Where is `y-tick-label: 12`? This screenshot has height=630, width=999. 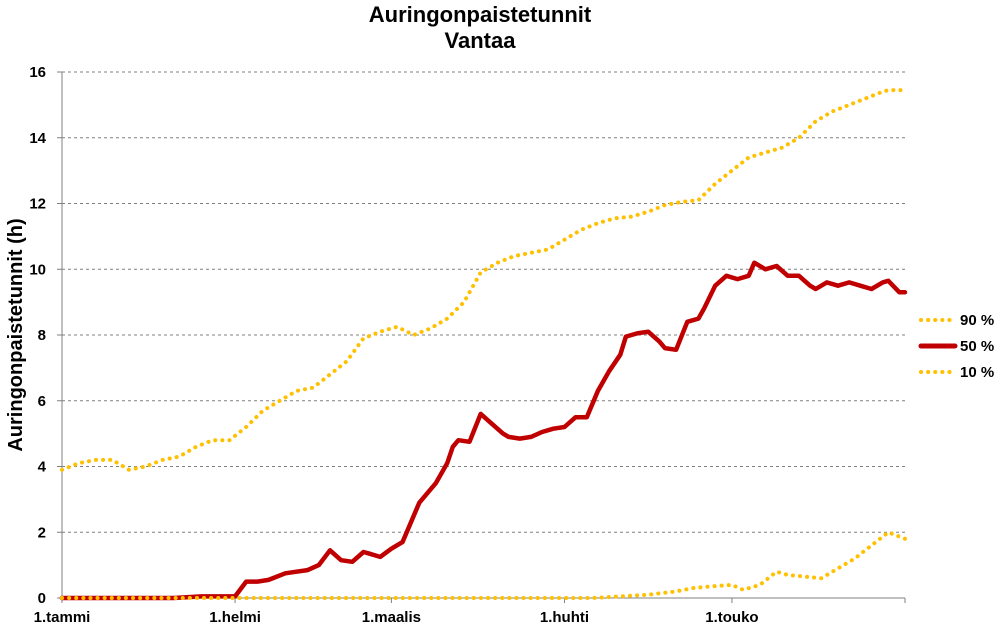
y-tick-label: 12 is located at coordinates (37, 204).